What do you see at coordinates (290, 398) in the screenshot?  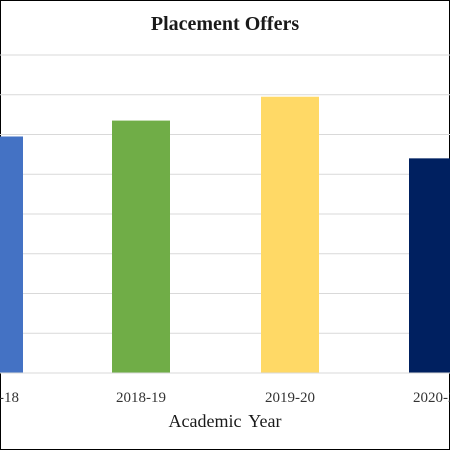 I see `x-tick-label: 2019-20` at bounding box center [290, 398].